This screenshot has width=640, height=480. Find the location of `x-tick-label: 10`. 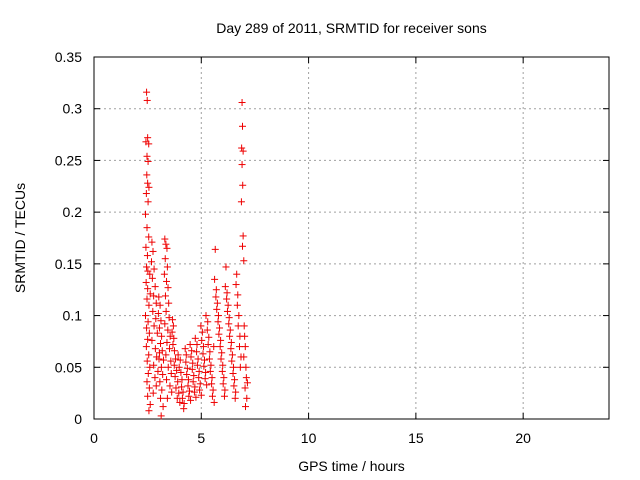

x-tick-label: 10 is located at coordinates (309, 438).